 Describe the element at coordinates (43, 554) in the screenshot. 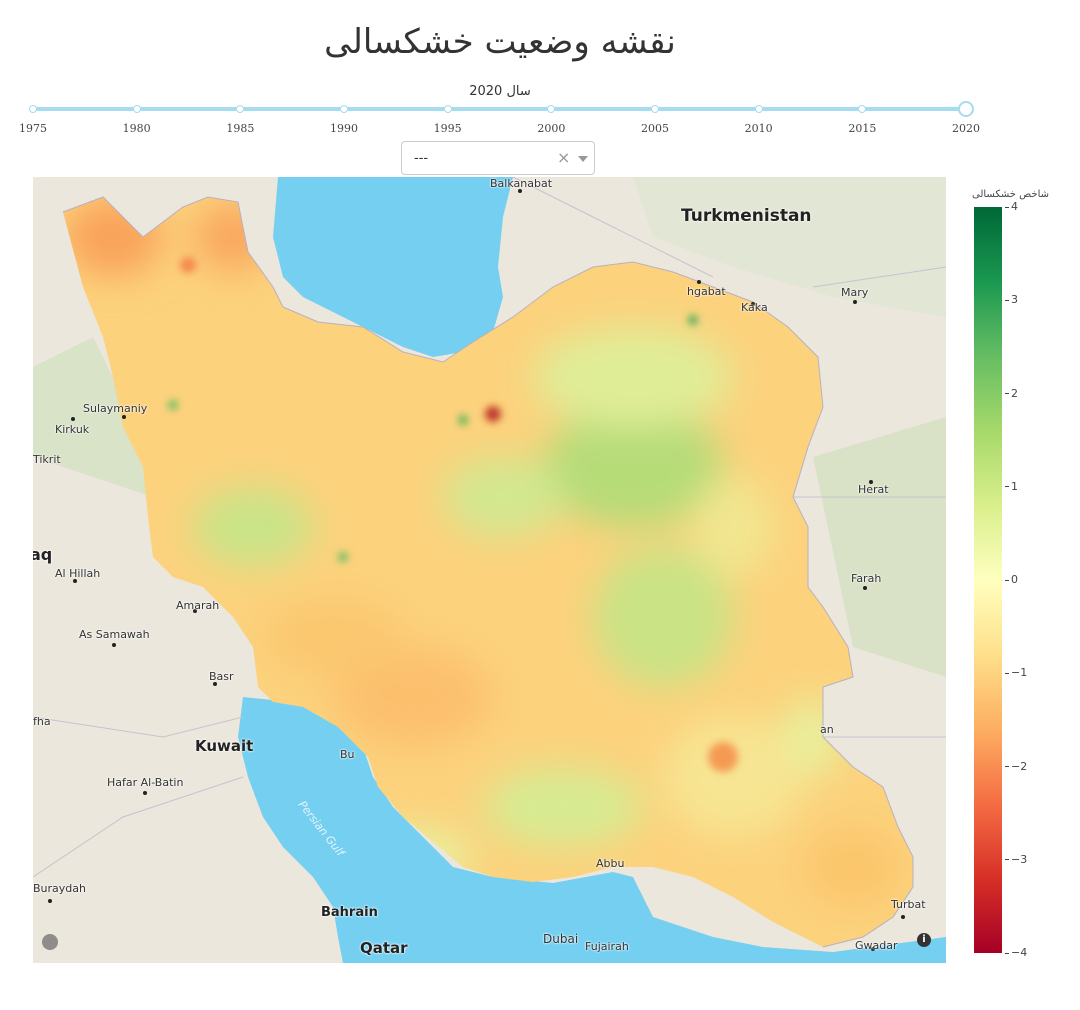

I see `label-iraq: aq` at that location.